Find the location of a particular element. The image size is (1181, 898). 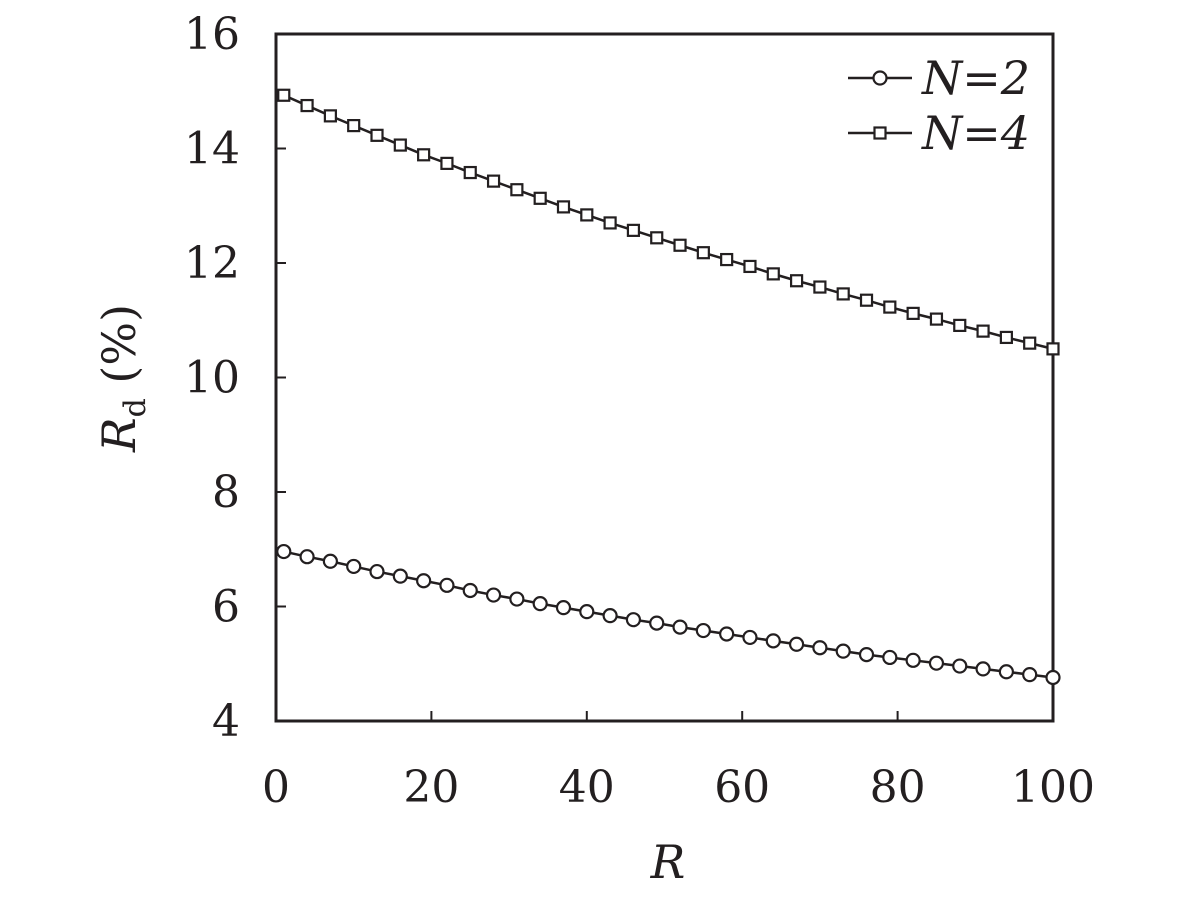

y-tick-label-5: 14 is located at coordinates (212, 149).